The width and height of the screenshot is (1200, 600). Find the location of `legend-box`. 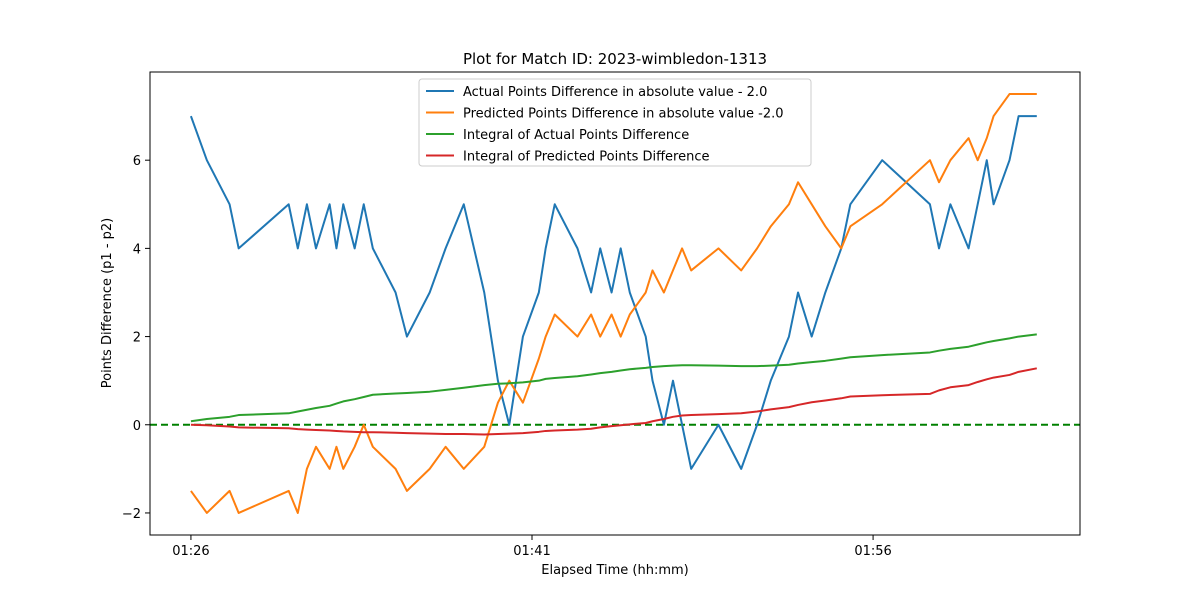

legend-box is located at coordinates (615, 122).